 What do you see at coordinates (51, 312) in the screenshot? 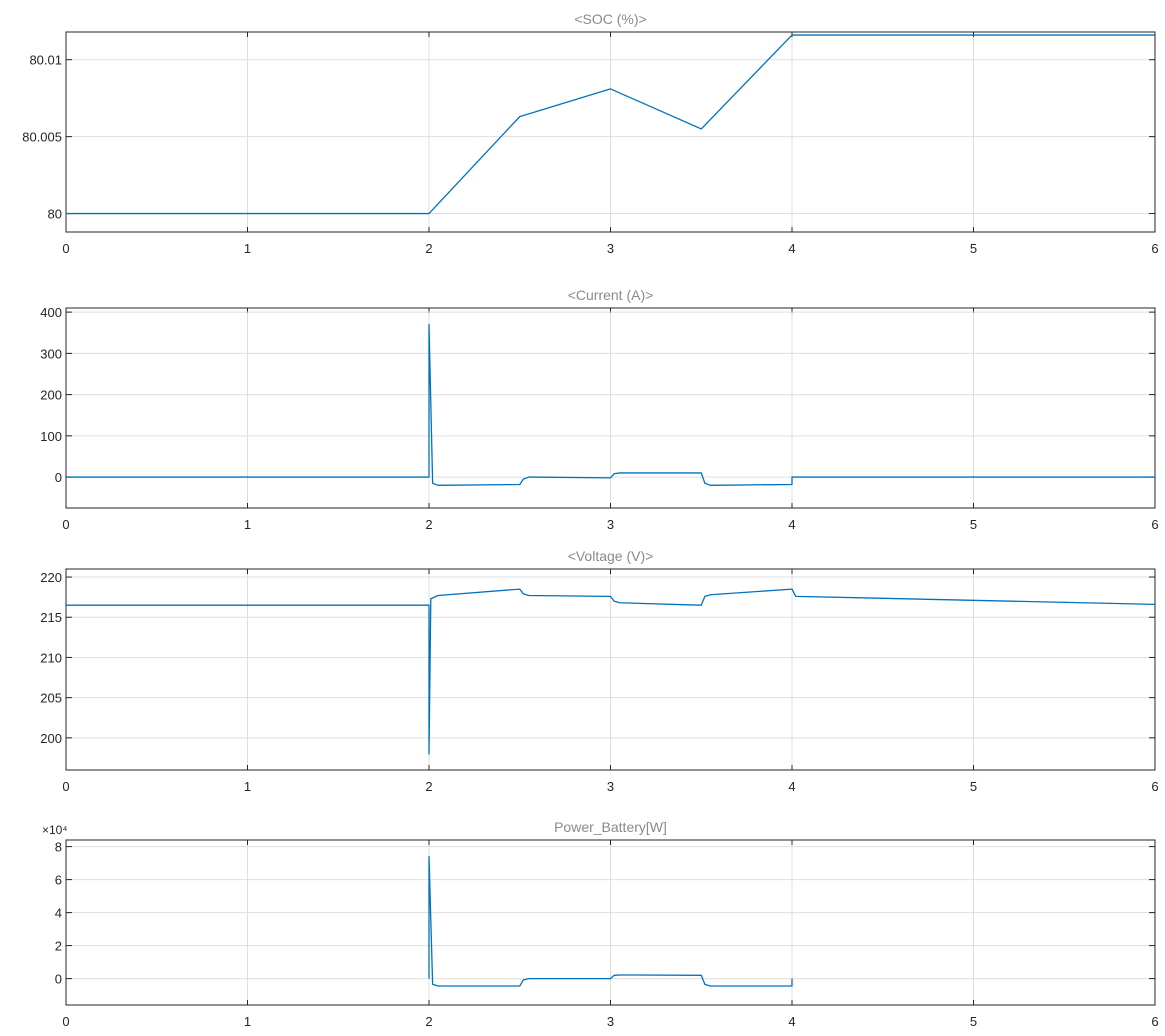
I see `y-tick-label: 400` at bounding box center [51, 312].